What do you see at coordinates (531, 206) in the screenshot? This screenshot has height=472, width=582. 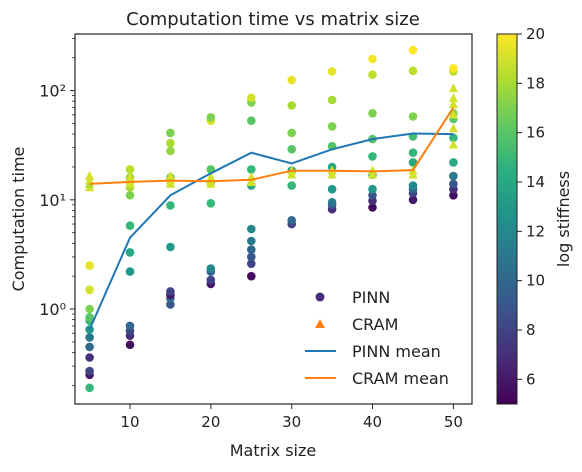 I see `colorbar-ticks: 6 8 10 12 14 16 18 20` at bounding box center [531, 206].